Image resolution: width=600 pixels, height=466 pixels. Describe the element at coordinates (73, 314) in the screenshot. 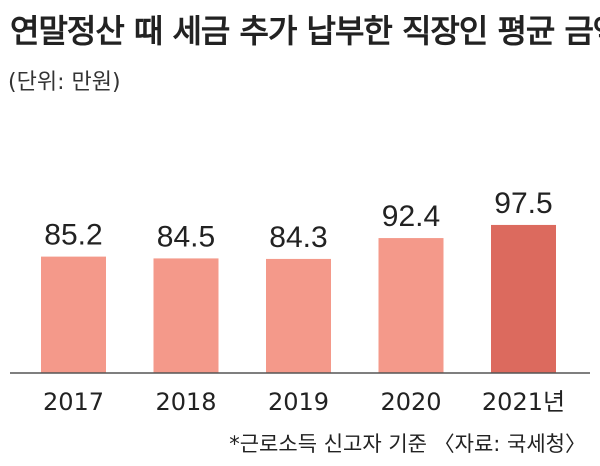

I see `bar-2017` at that location.